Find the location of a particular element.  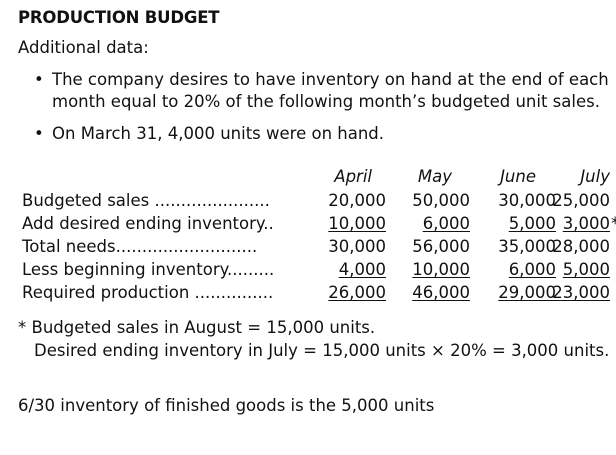

cell-value: 20,000 is located at coordinates (357, 200).